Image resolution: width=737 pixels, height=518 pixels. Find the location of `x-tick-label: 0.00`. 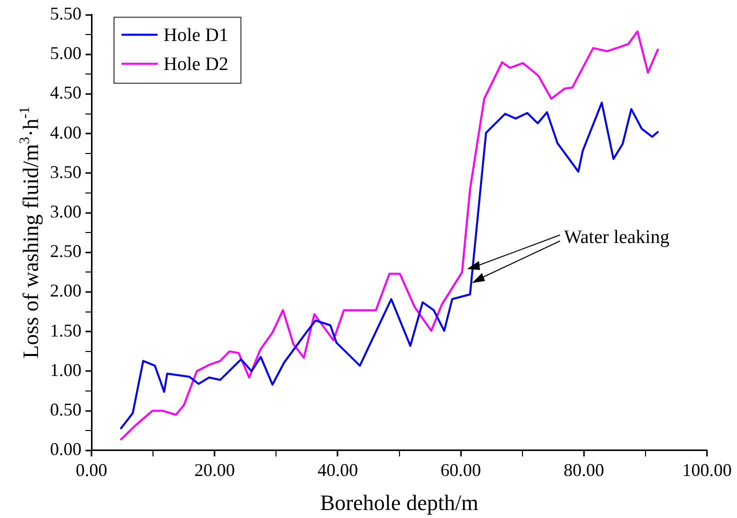

x-tick-label: 0.00 is located at coordinates (92, 470).